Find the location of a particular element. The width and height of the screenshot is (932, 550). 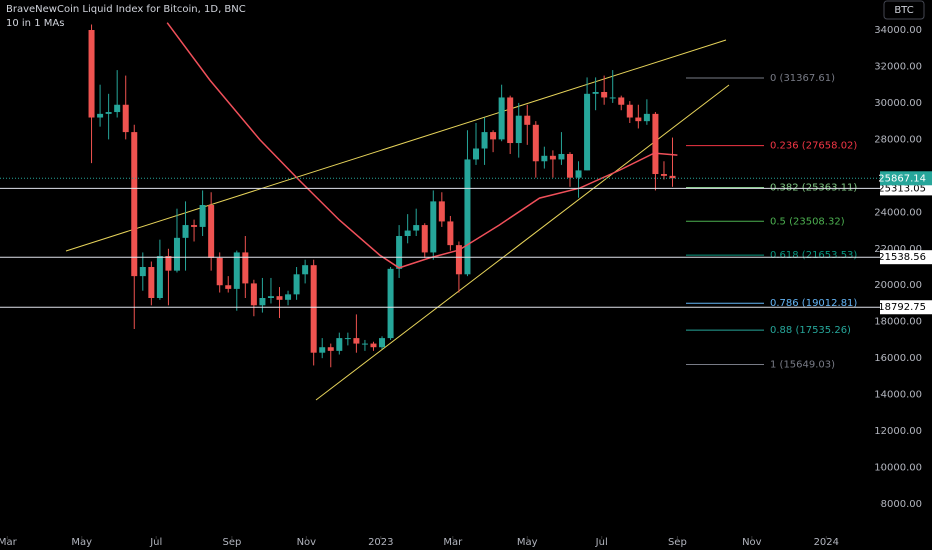

fib-label: 0.5 (23508.32) is located at coordinates (807, 221).